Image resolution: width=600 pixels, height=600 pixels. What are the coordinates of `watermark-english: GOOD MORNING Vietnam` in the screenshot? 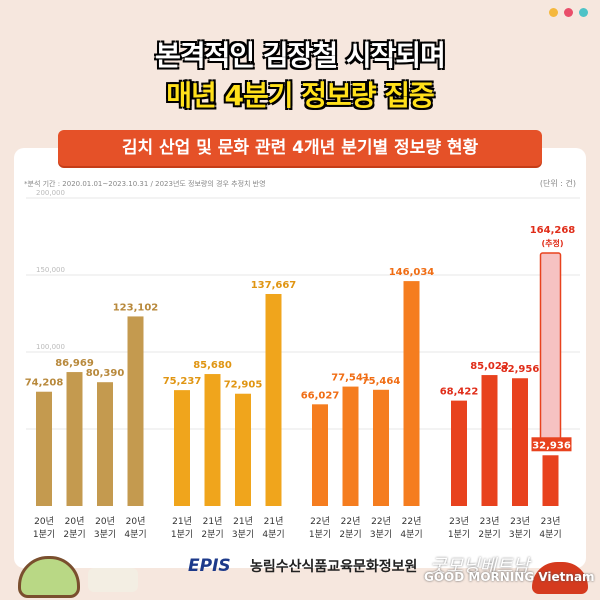 It's located at (509, 577).